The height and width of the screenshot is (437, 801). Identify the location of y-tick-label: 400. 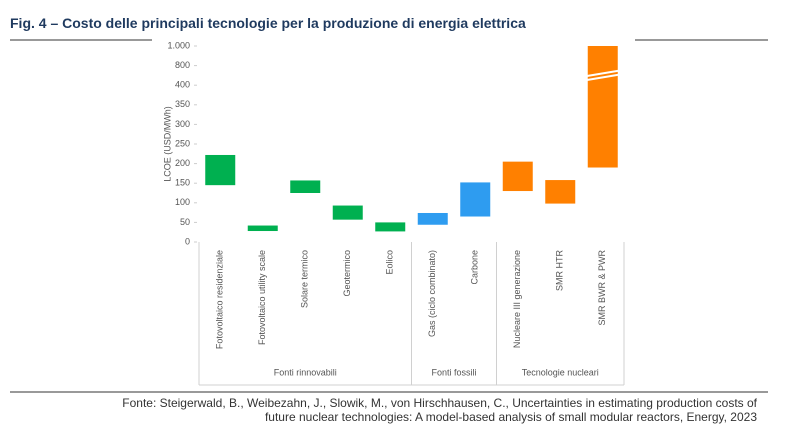
(182, 85).